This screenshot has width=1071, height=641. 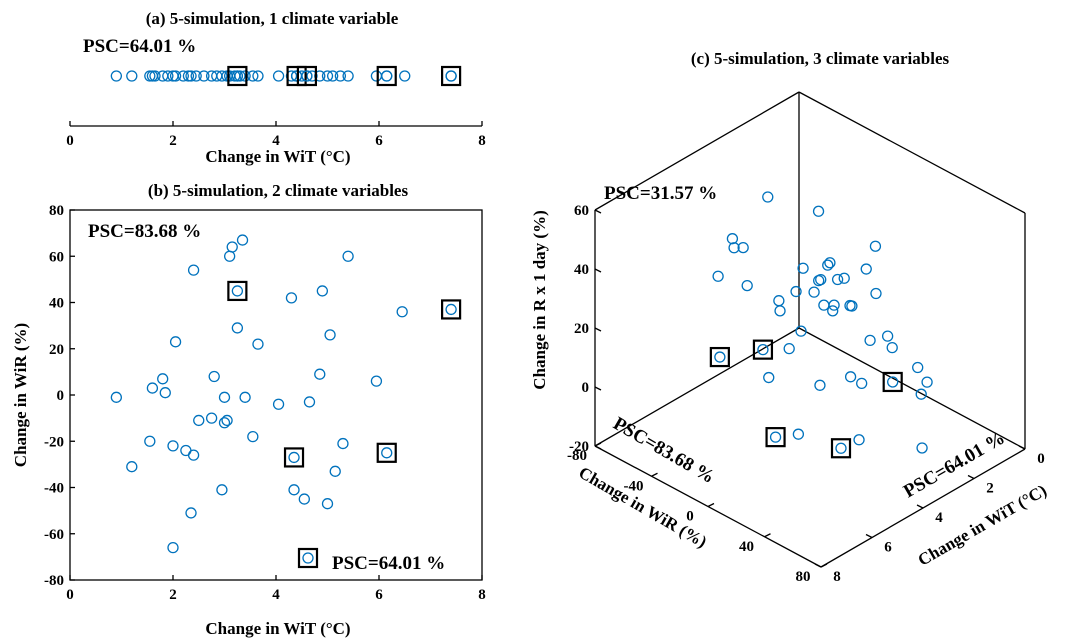 What do you see at coordinates (598, 211) in the screenshot?
I see `panel-c-ztick-mark` at bounding box center [598, 211].